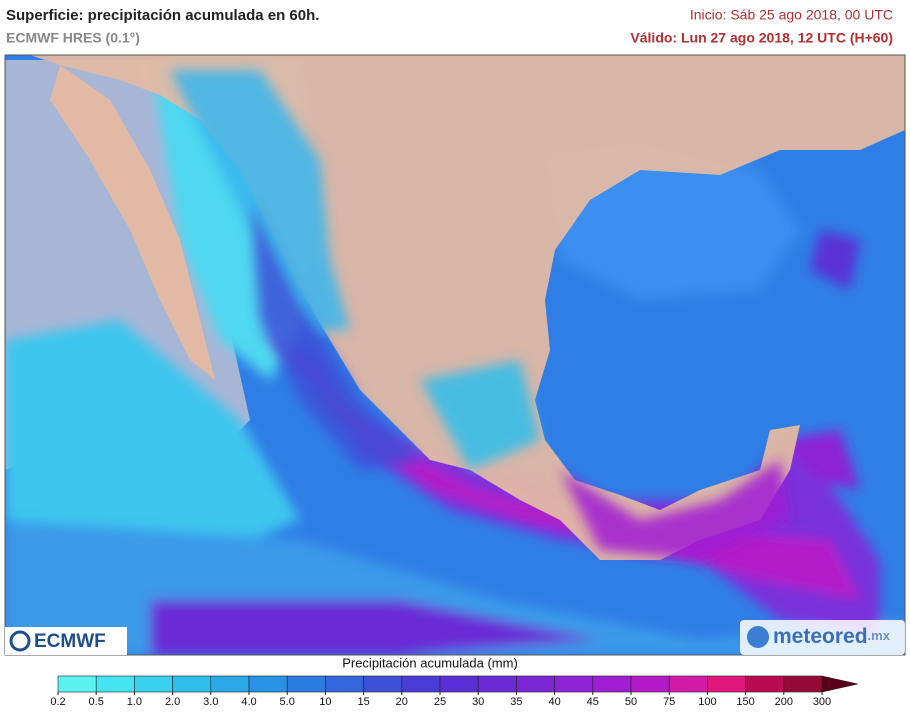  What do you see at coordinates (73, 38) in the screenshot?
I see `model: ECMWF HRES (0.1°)` at bounding box center [73, 38].